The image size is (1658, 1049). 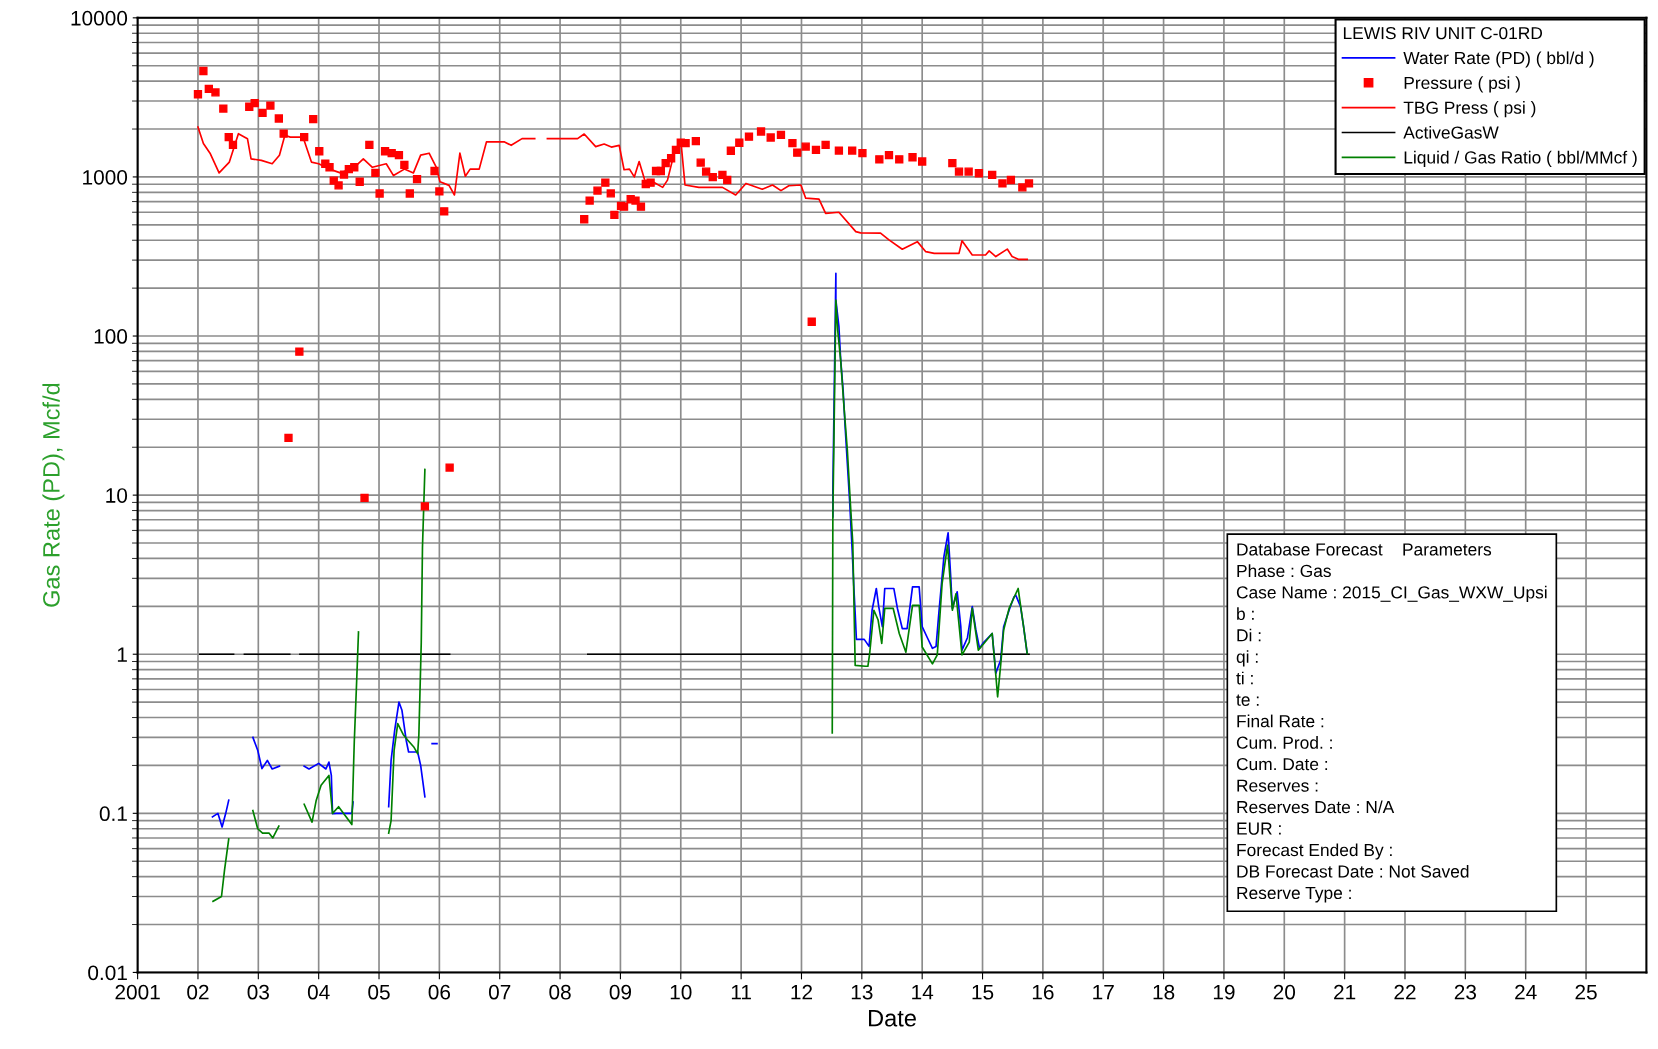 I want to click on annotation: Case Name : 2015_CI_Gas_WXW_Upsi, so click(x=1391, y=593).